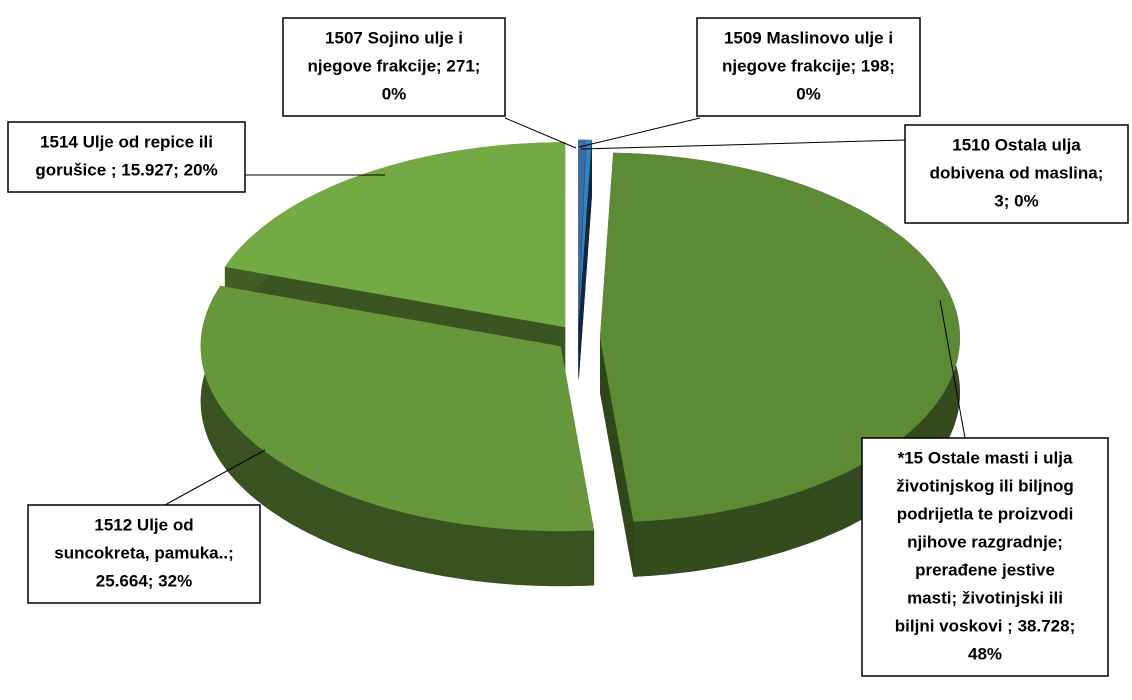  I want to click on data-label: njegove frakcije; 271;, so click(394, 65).